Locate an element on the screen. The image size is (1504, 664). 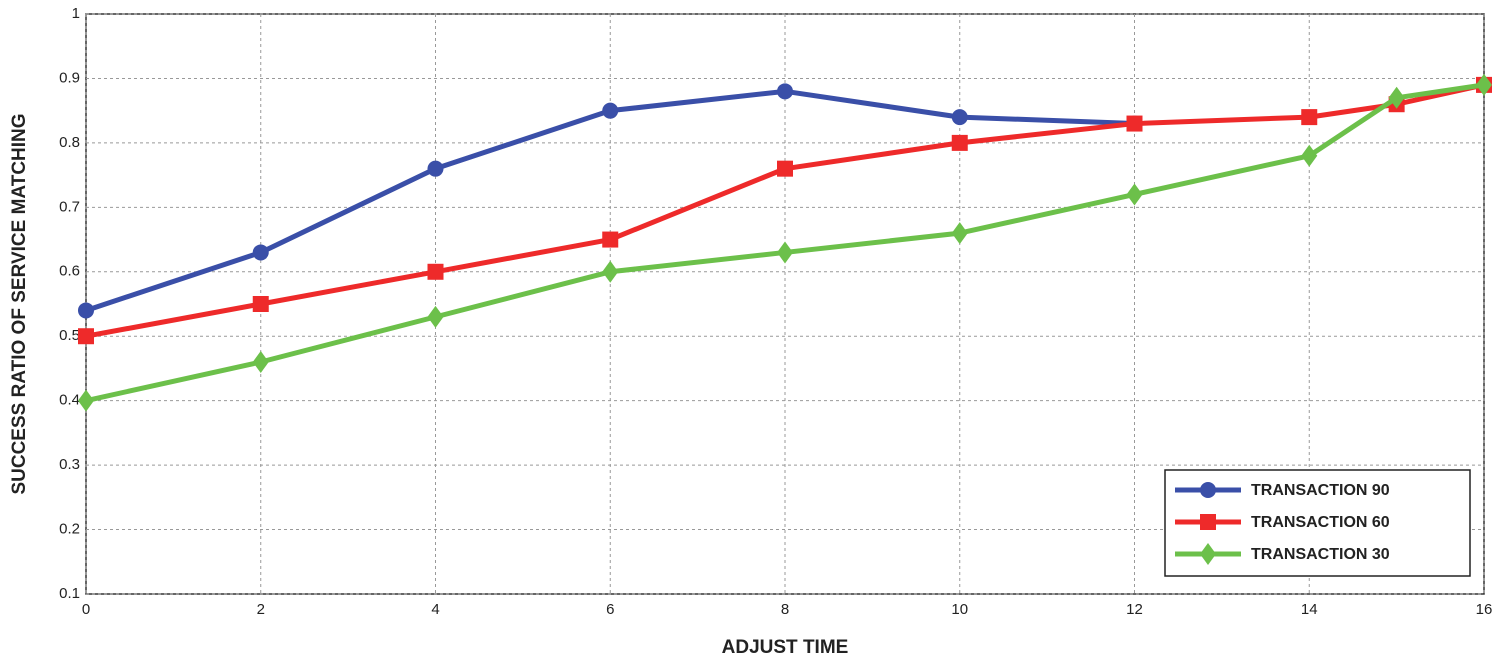
x-tick-label: 16 is located at coordinates (1484, 609).